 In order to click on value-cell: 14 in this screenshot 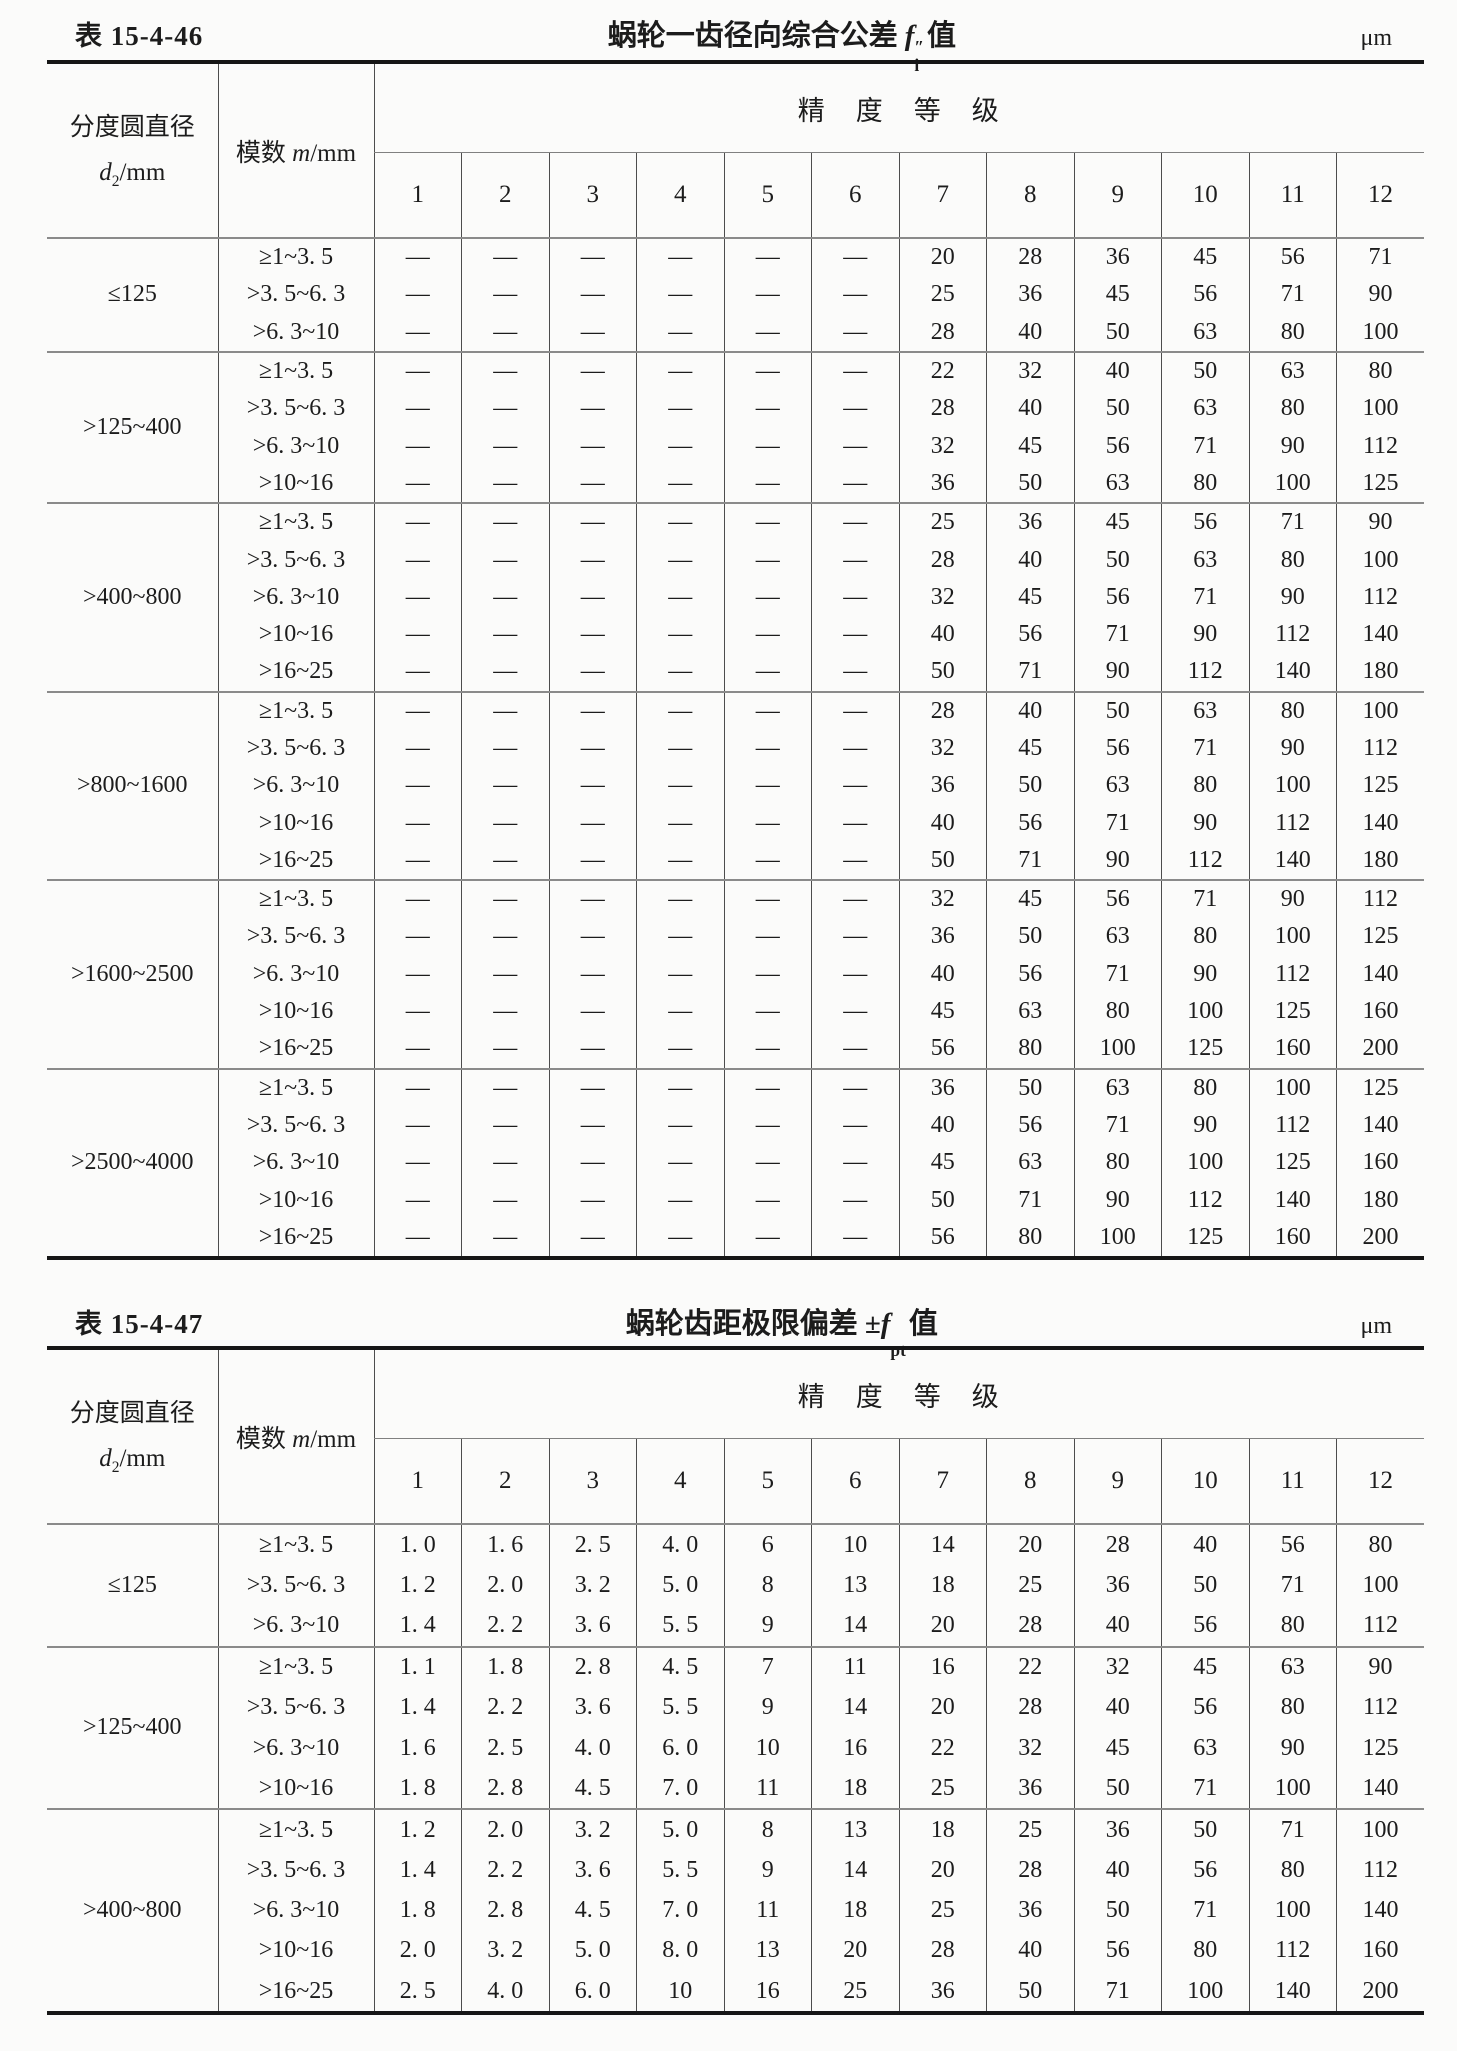, I will do `click(855, 1626)`.